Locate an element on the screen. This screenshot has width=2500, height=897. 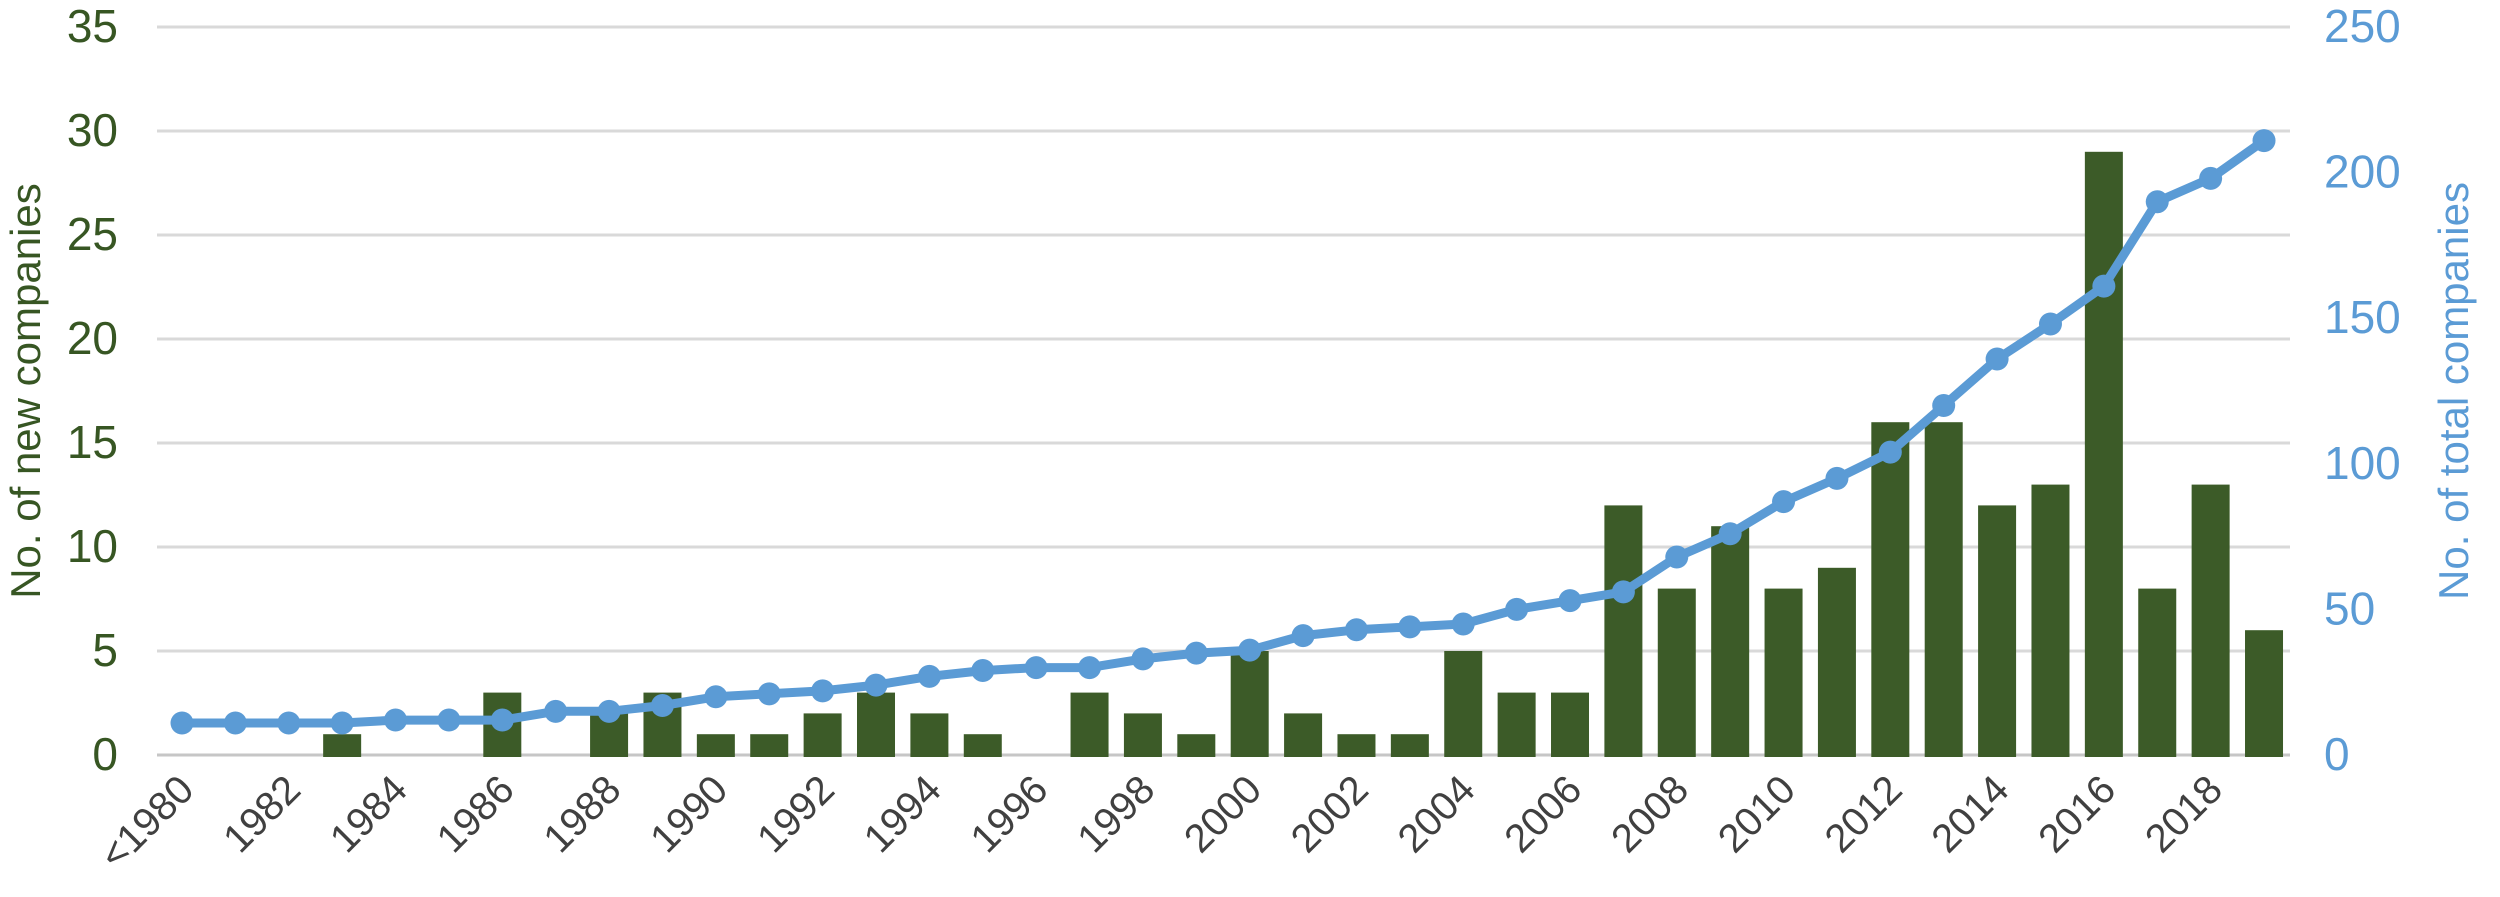
bar-1994 is located at coordinates (929, 735).